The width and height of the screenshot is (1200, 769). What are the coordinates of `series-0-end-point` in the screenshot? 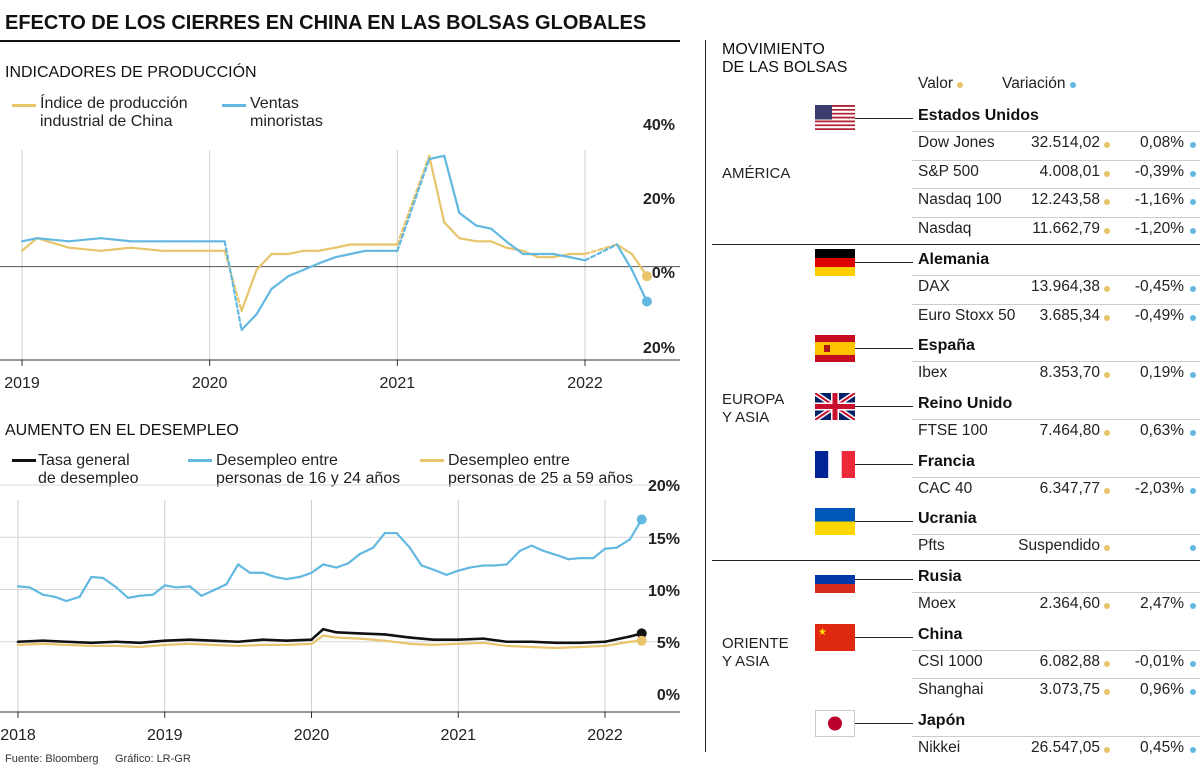 It's located at (641, 633).